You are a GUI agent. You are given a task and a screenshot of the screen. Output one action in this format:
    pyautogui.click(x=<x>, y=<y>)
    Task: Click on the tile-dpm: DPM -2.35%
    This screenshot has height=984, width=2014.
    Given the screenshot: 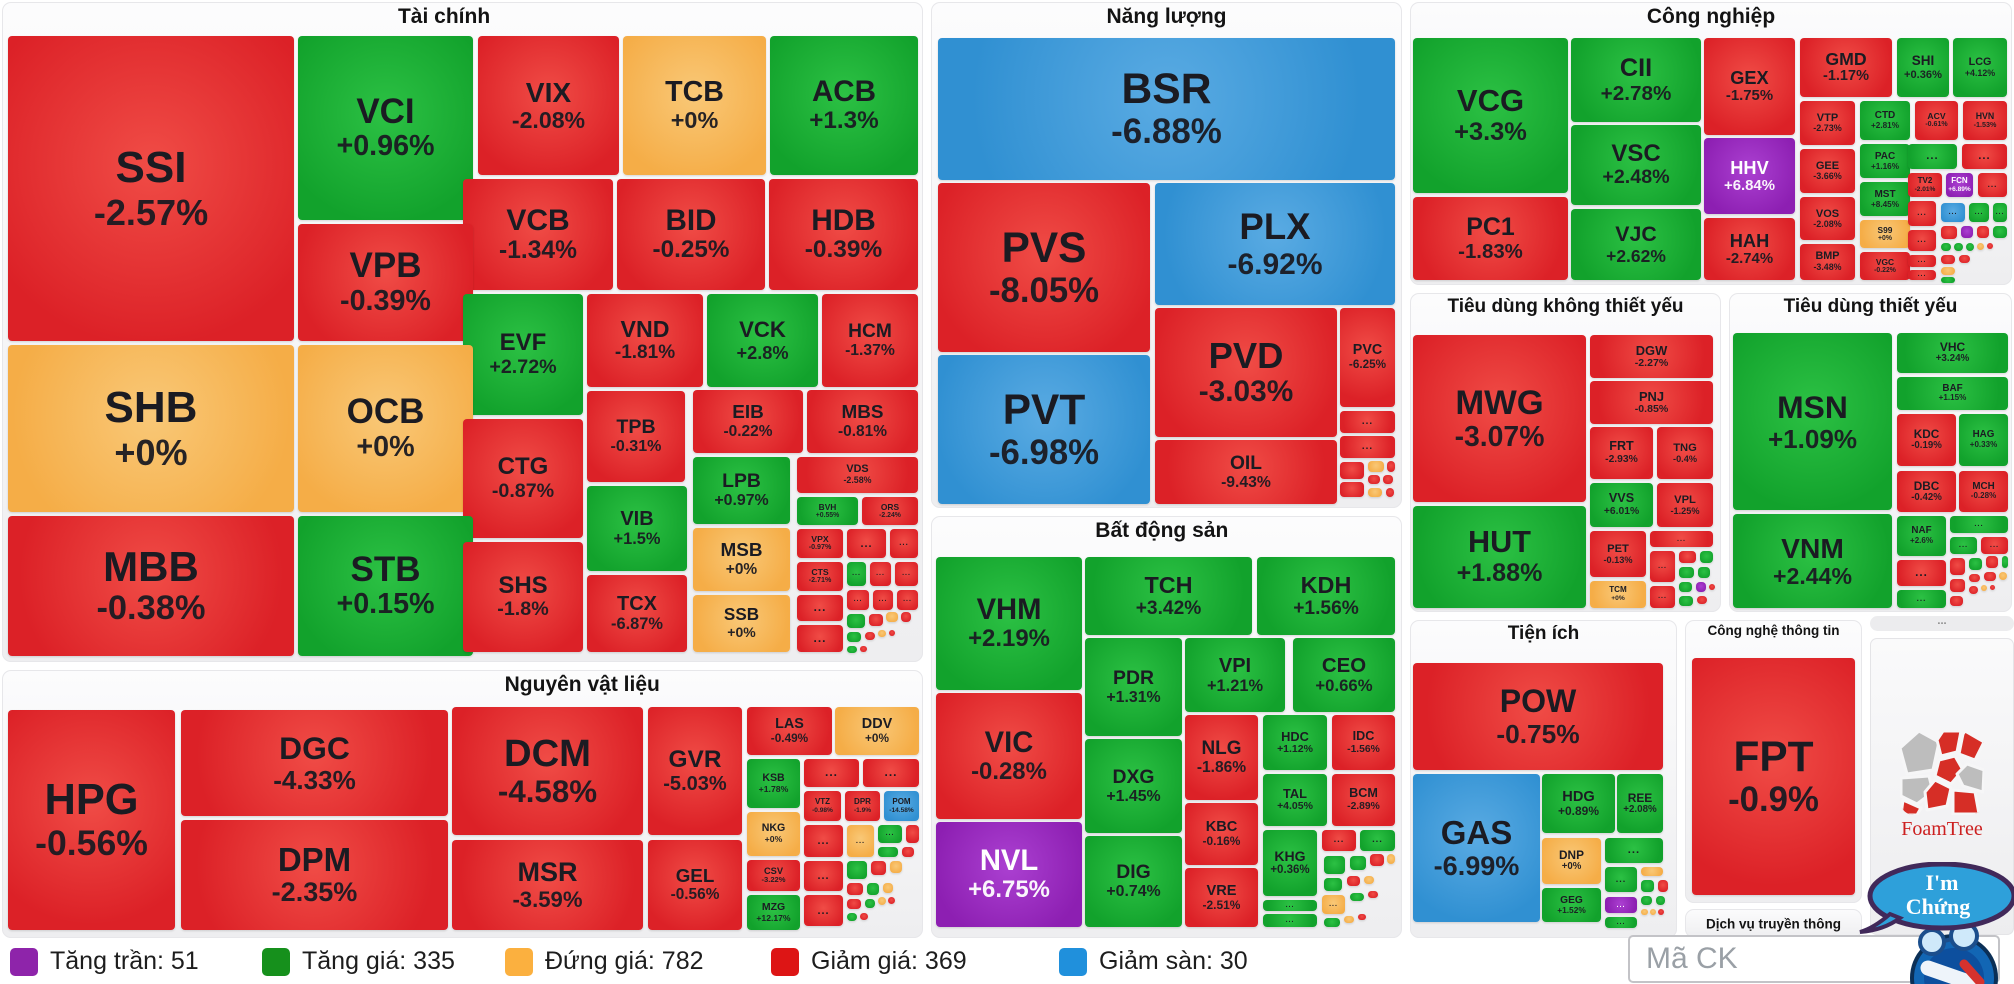 What is the action you would take?
    pyautogui.click(x=314, y=875)
    